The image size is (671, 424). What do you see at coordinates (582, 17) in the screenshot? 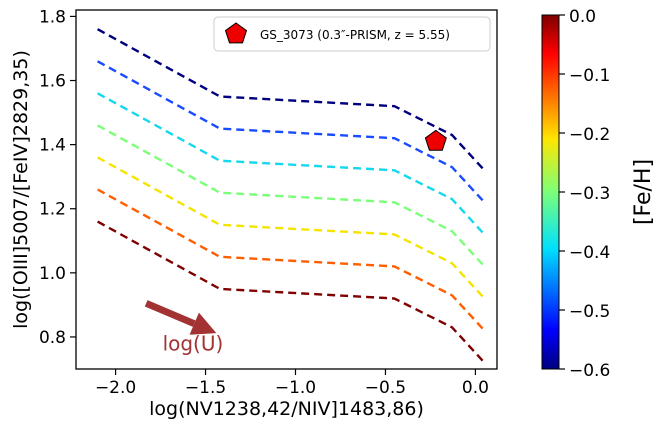
I see `colorbar-tick-label-0: 0.0` at bounding box center [582, 17].